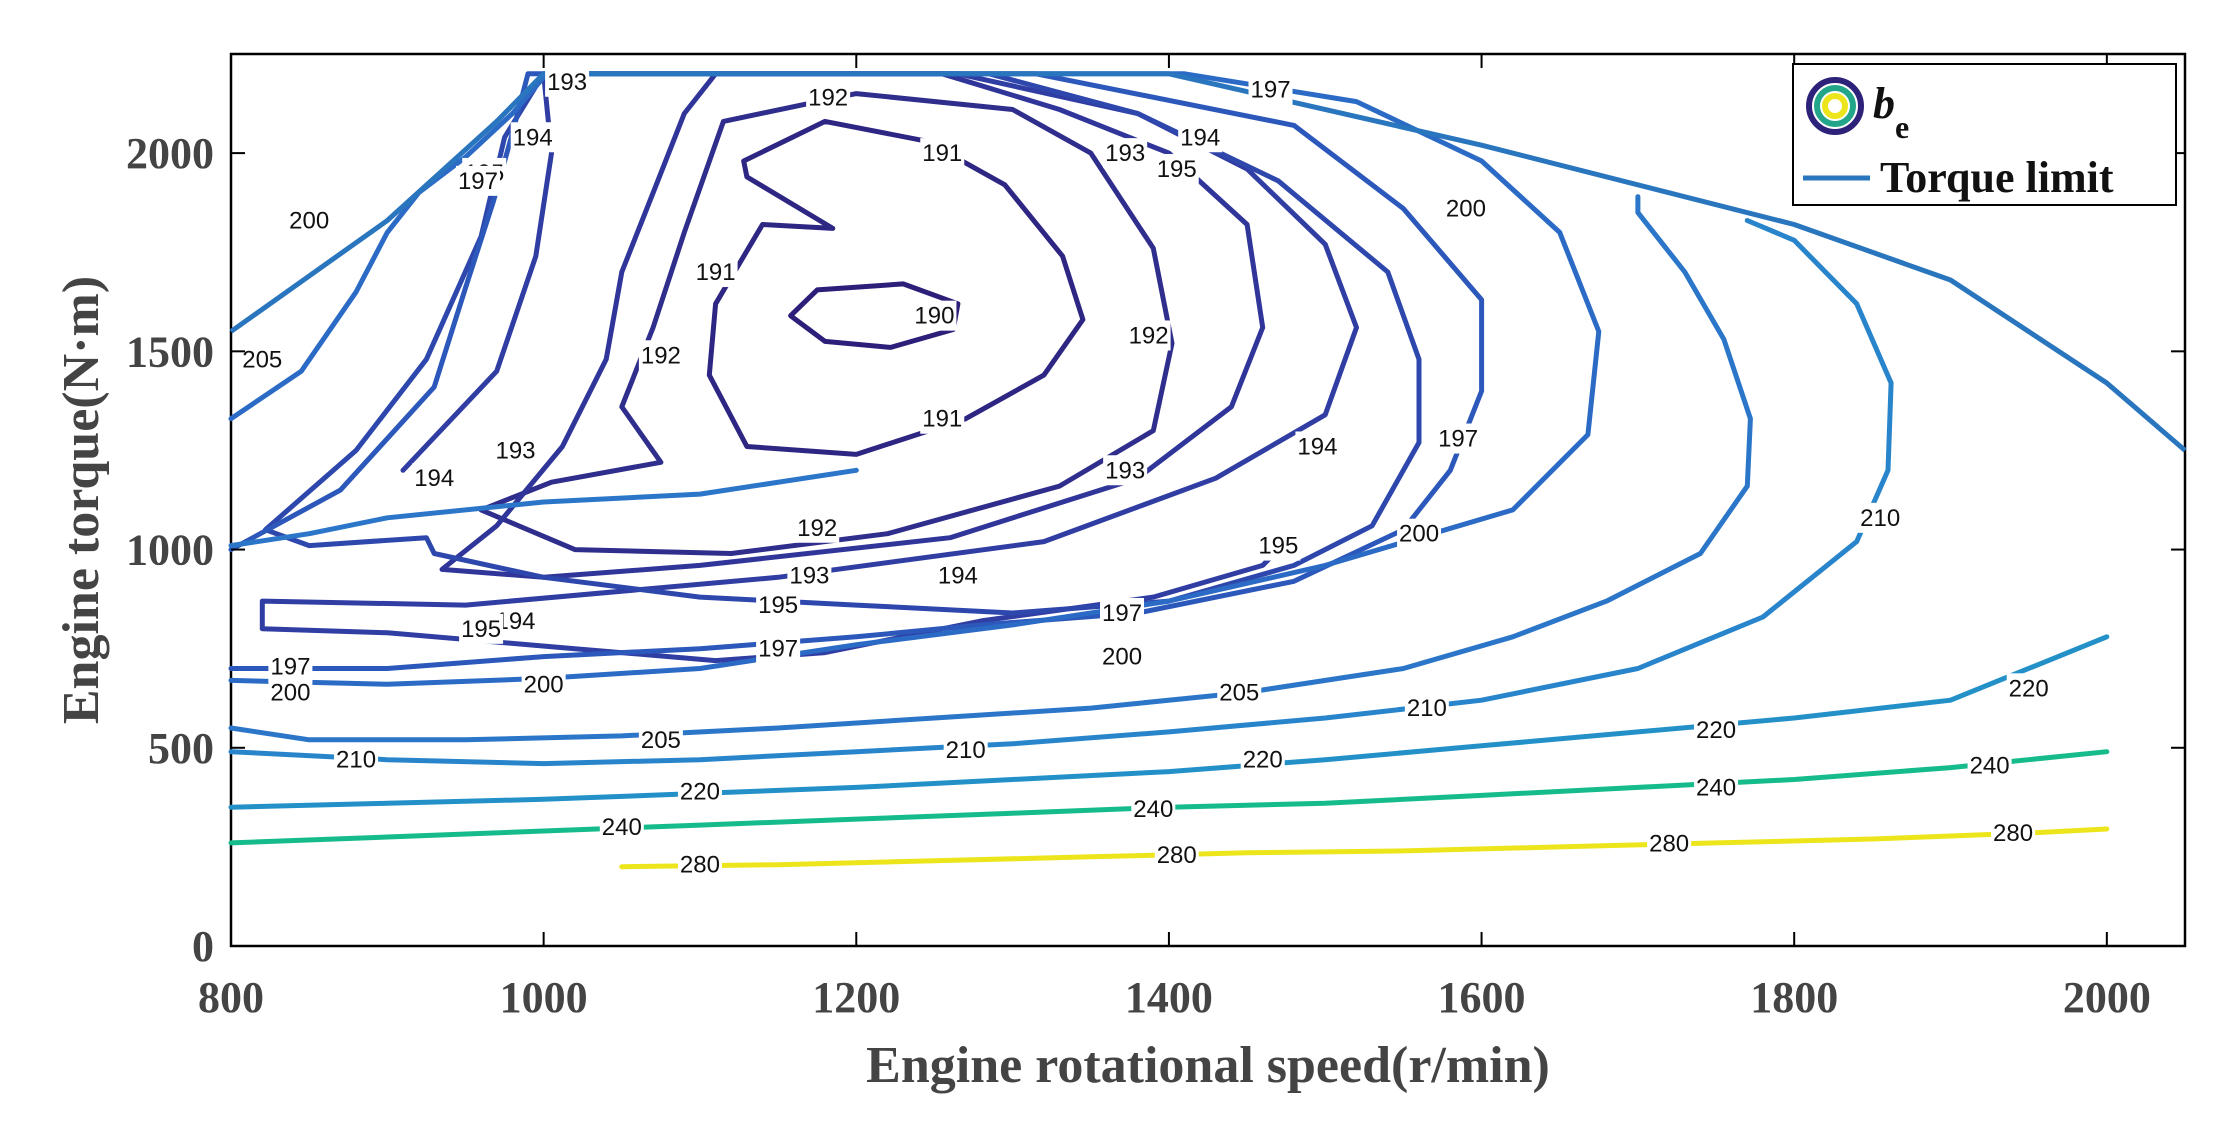 This screenshot has width=2221, height=1124. What do you see at coordinates (1271, 90) in the screenshot?
I see `contour-label-197-6-1: 197` at bounding box center [1271, 90].